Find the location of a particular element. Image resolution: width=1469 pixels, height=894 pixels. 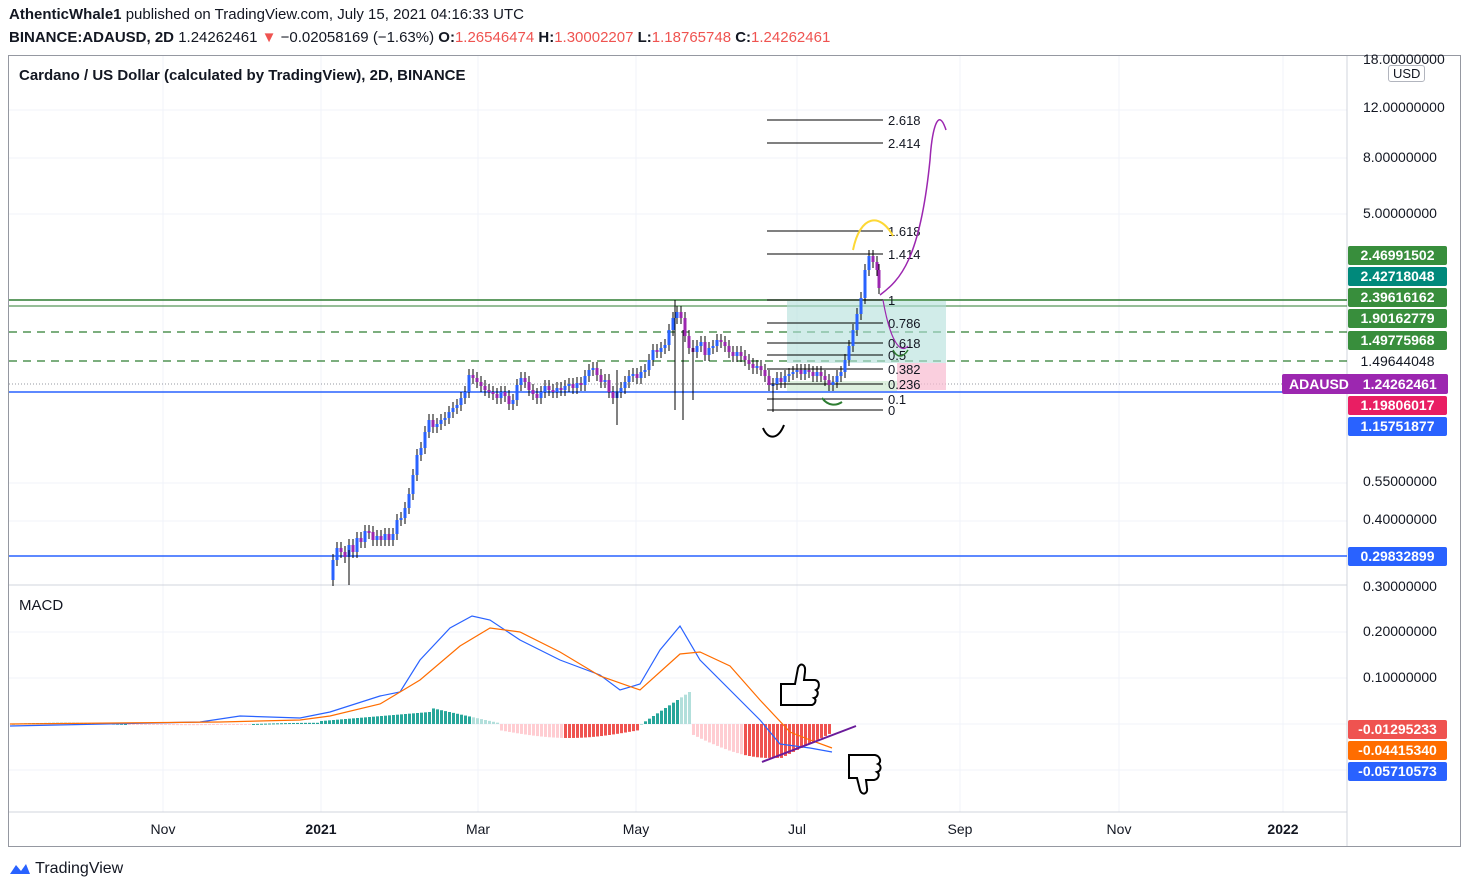

tradingview-logo: TradingView is located at coordinates (66, 869).